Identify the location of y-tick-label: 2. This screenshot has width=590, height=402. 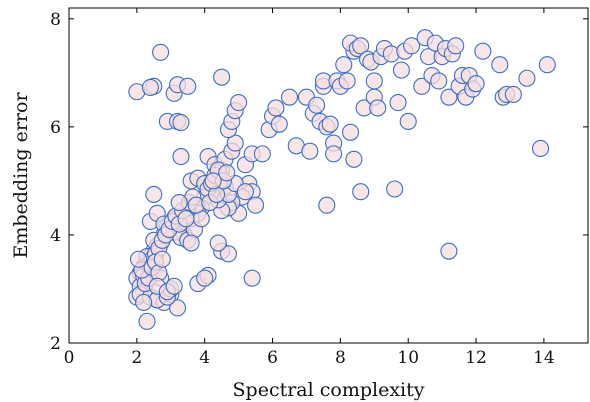
(55, 344).